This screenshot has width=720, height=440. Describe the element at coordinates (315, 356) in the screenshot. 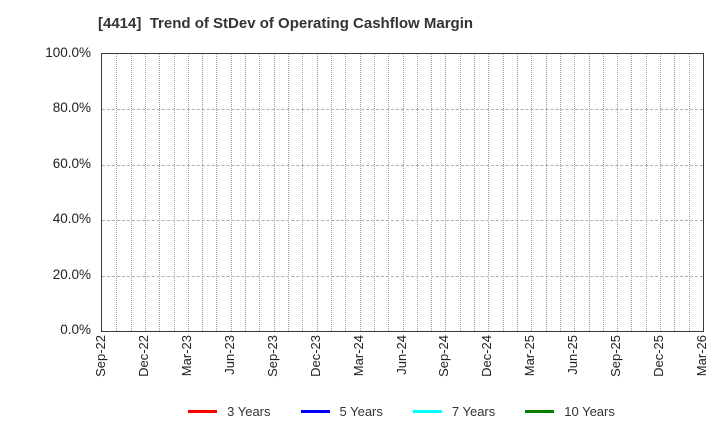

I see `x-tick-label: Dec-23` at that location.